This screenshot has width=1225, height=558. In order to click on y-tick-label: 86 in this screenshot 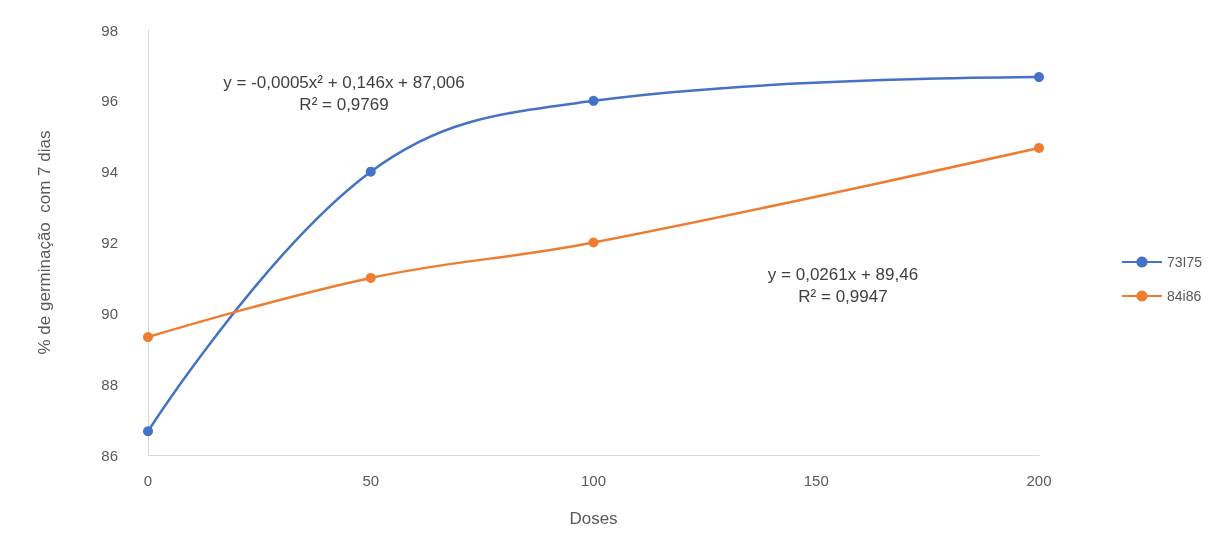, I will do `click(109, 455)`.